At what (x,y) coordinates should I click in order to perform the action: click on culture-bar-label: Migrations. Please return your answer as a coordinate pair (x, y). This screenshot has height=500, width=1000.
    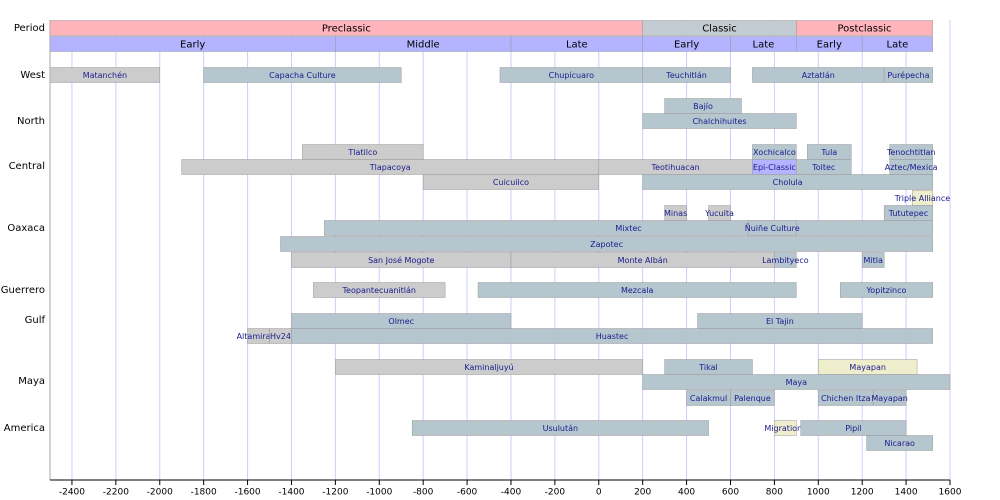
    Looking at the image, I should click on (785, 428).